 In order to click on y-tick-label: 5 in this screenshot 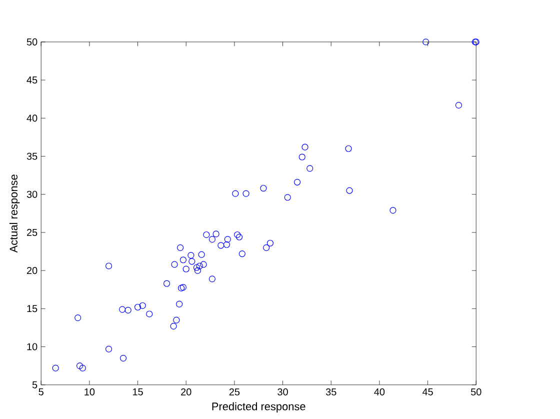, I will do `click(35, 384)`.